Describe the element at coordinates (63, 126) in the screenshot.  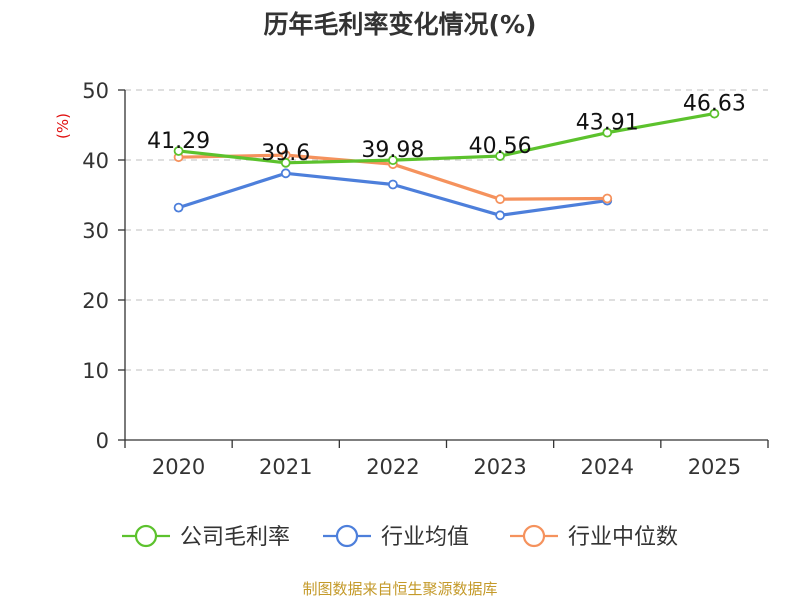
I see `y-axis-label: (%)` at that location.